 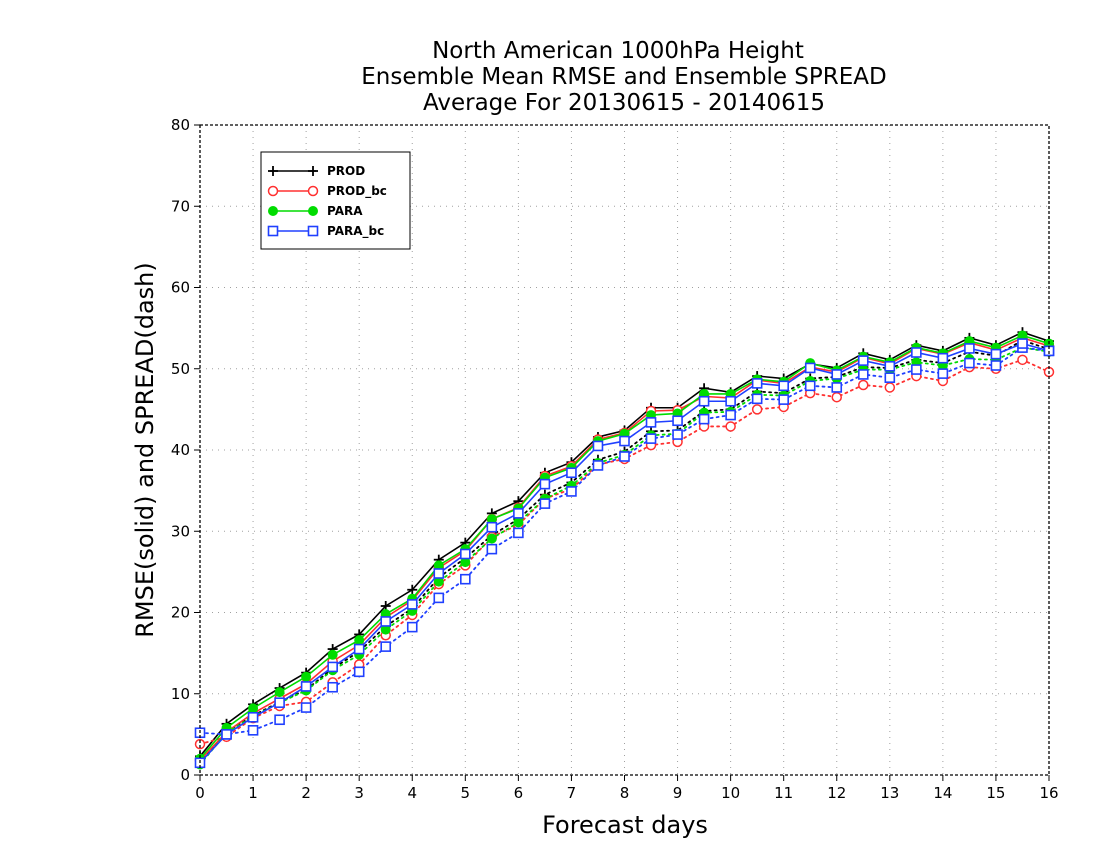 What do you see at coordinates (572, 793) in the screenshot?
I see `x-tick-label: 7` at bounding box center [572, 793].